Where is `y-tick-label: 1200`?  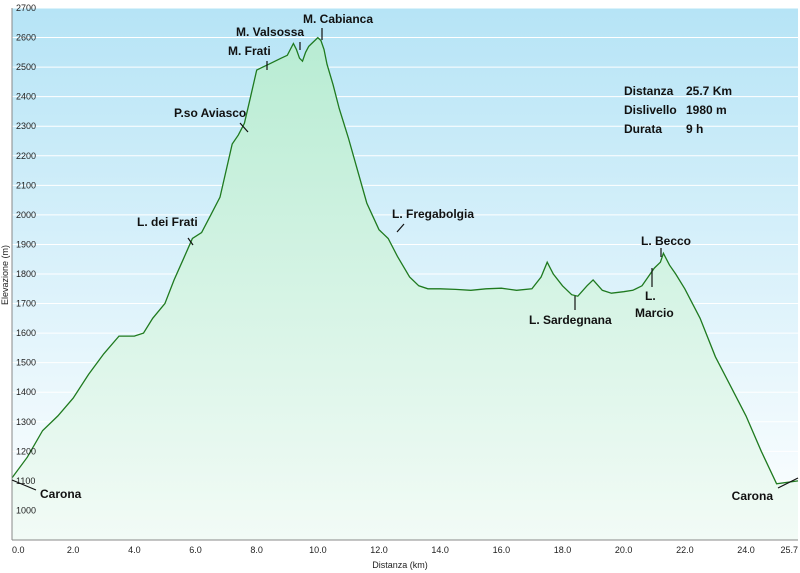
y-tick-label: 1200 is located at coordinates (26, 451).